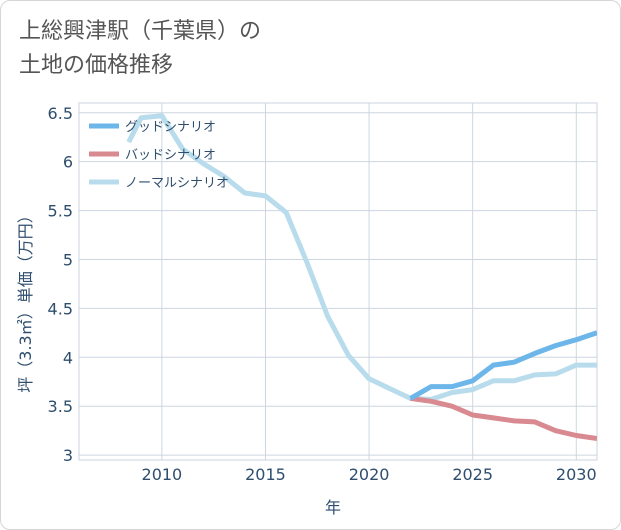 The height and width of the screenshot is (530, 621). I want to click on y-tick-label: 4, so click(68, 357).